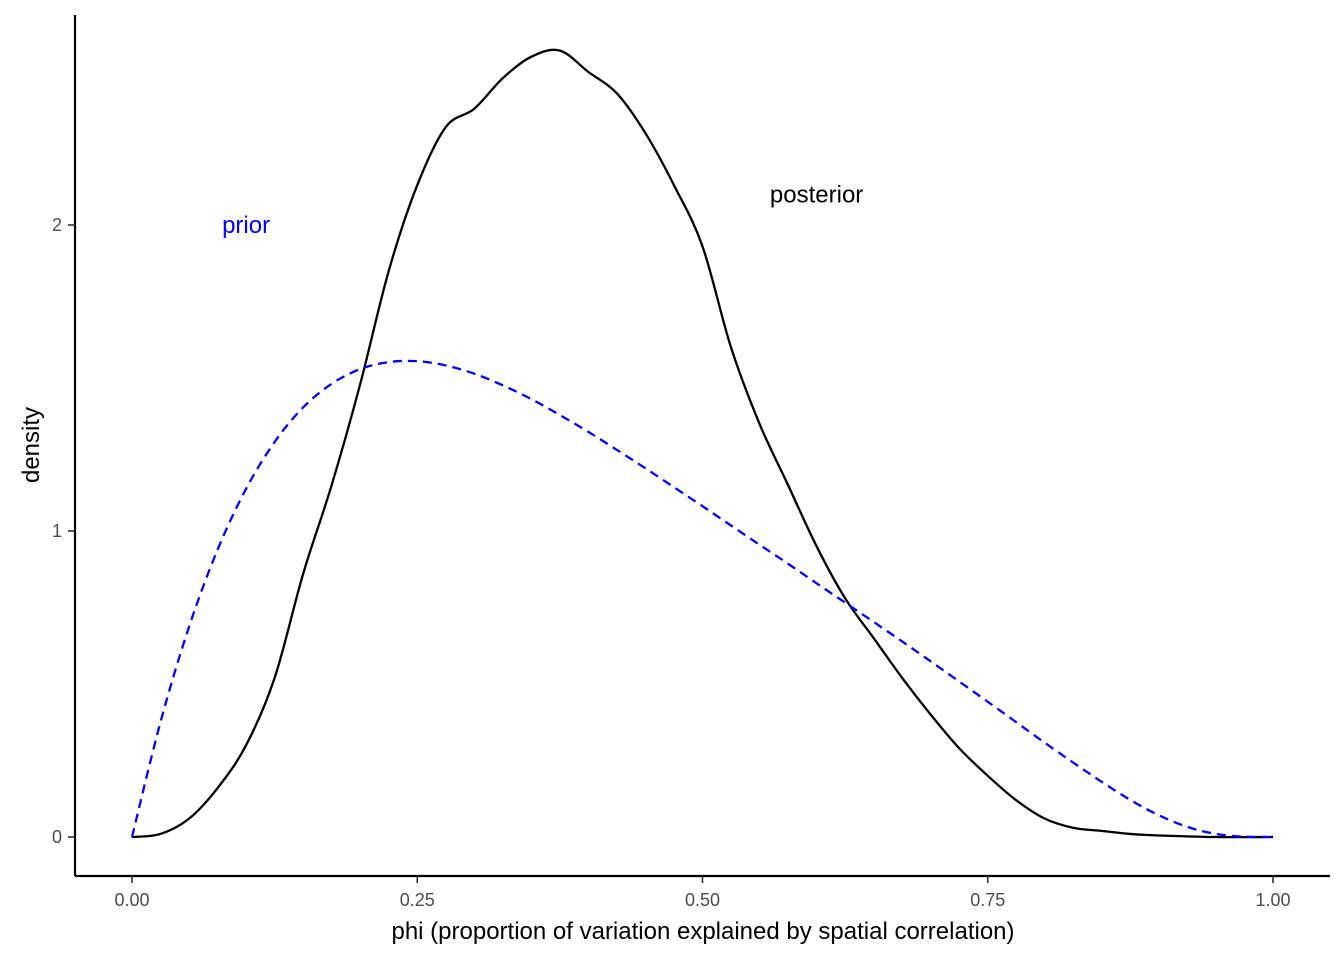 This screenshot has width=1344, height=960. What do you see at coordinates (57, 225) in the screenshot?
I see `y-tick-label: 2` at bounding box center [57, 225].